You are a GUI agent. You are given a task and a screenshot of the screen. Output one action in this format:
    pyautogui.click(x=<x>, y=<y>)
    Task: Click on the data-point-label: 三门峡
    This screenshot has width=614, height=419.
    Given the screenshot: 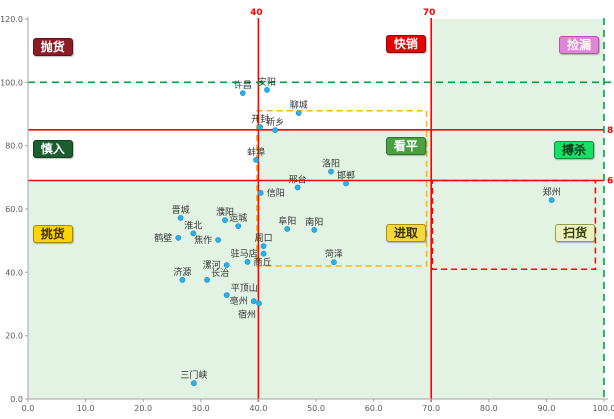 What is the action you would take?
    pyautogui.click(x=193, y=375)
    